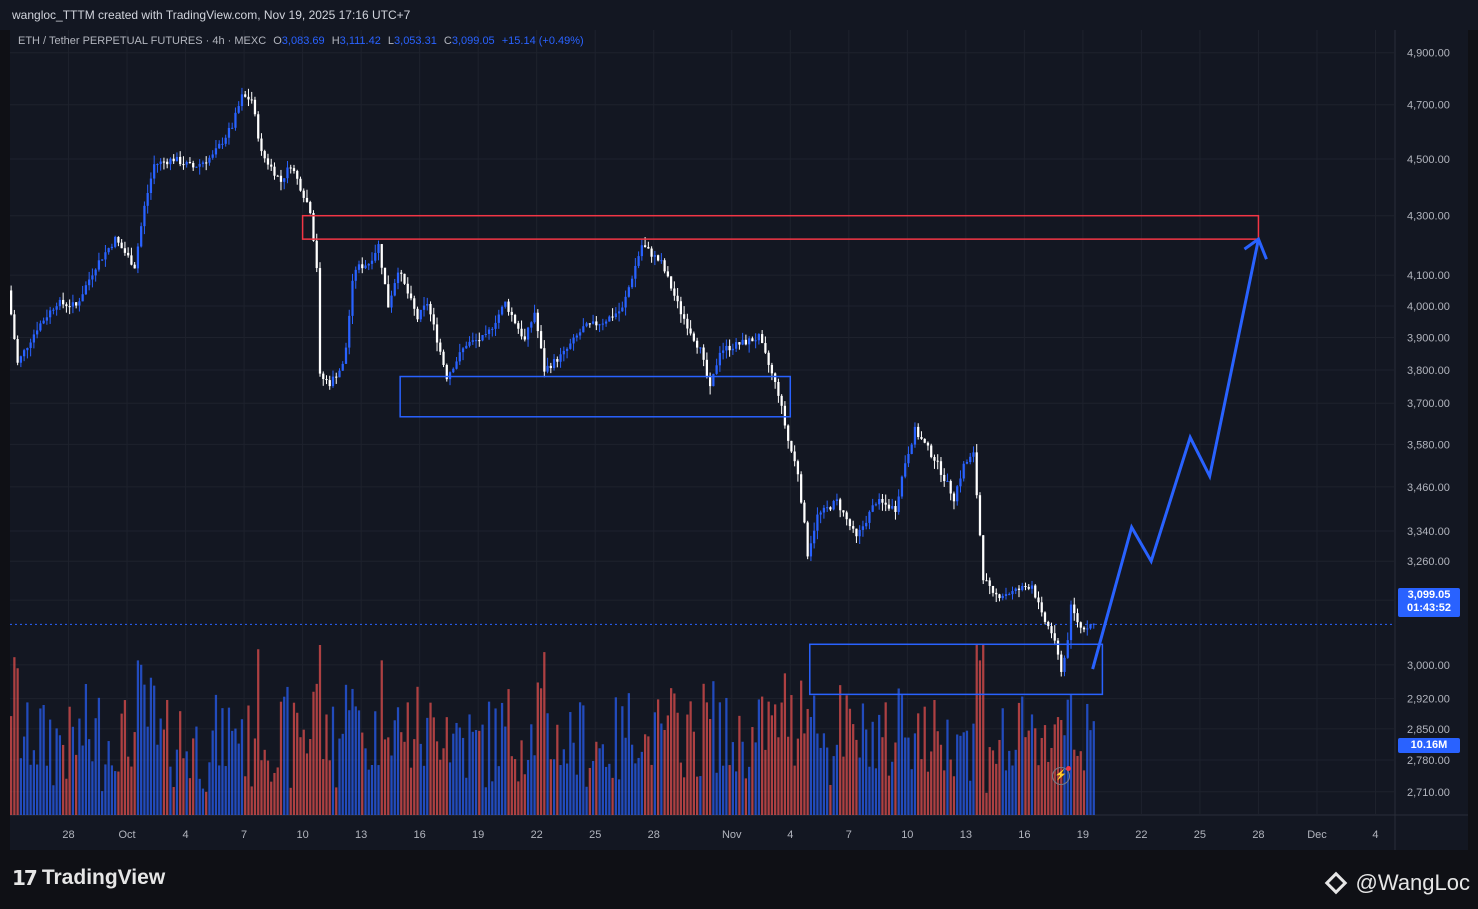 The height and width of the screenshot is (909, 1478). What do you see at coordinates (1255, 248) in the screenshot?
I see `projection-arrowhead` at bounding box center [1255, 248].